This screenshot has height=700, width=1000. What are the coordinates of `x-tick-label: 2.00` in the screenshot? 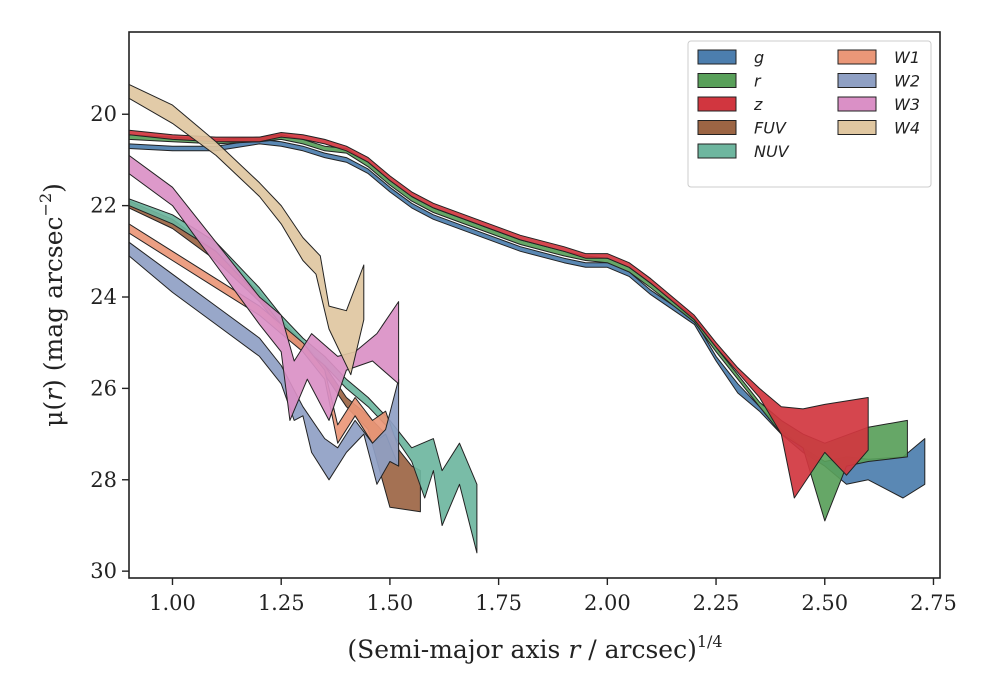 It's located at (607, 603).